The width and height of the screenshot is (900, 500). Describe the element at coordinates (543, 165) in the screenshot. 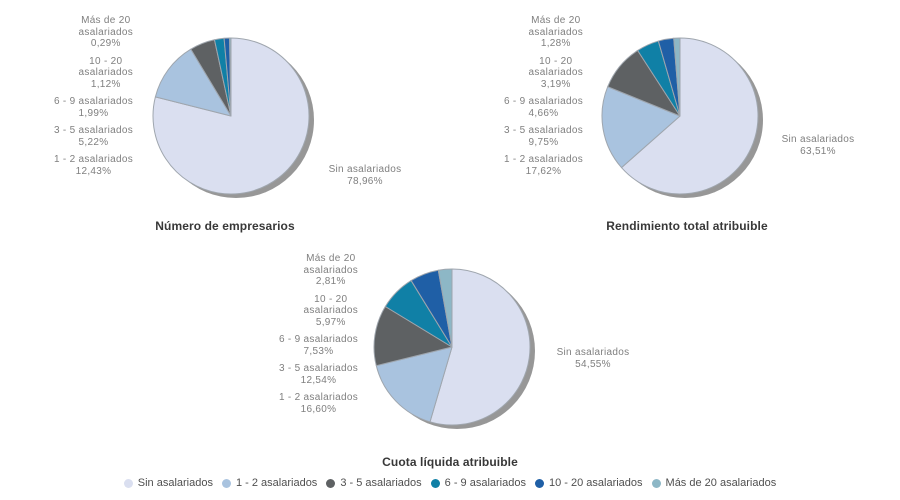

I see `slice-label-1-2-asalariados: 1 - 2 asalariados 17,62%` at that location.